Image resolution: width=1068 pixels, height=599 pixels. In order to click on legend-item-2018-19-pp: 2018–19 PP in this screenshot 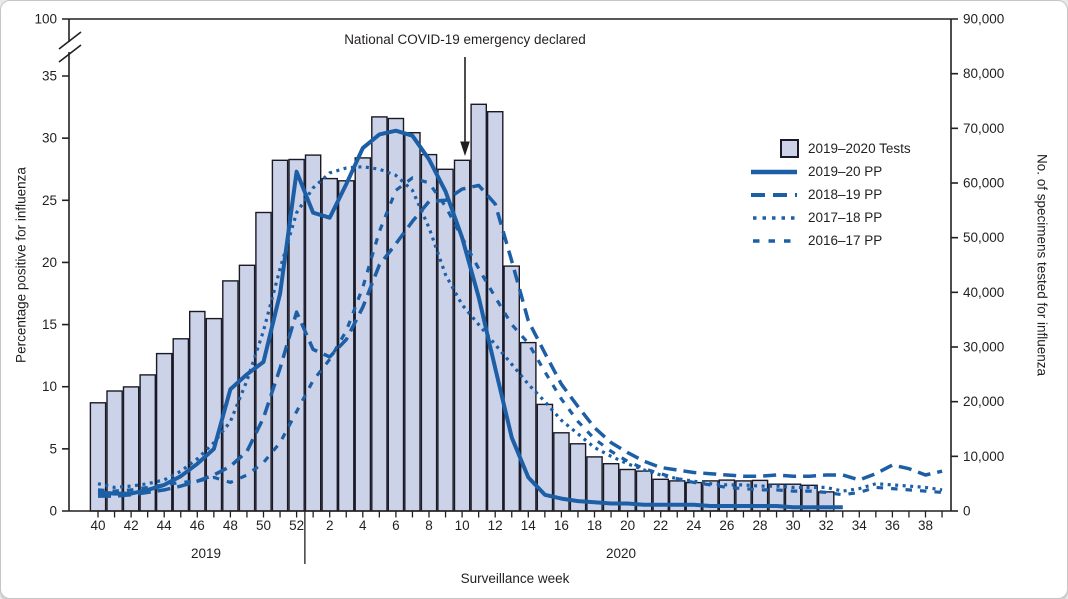, I will do `click(830, 194)`.